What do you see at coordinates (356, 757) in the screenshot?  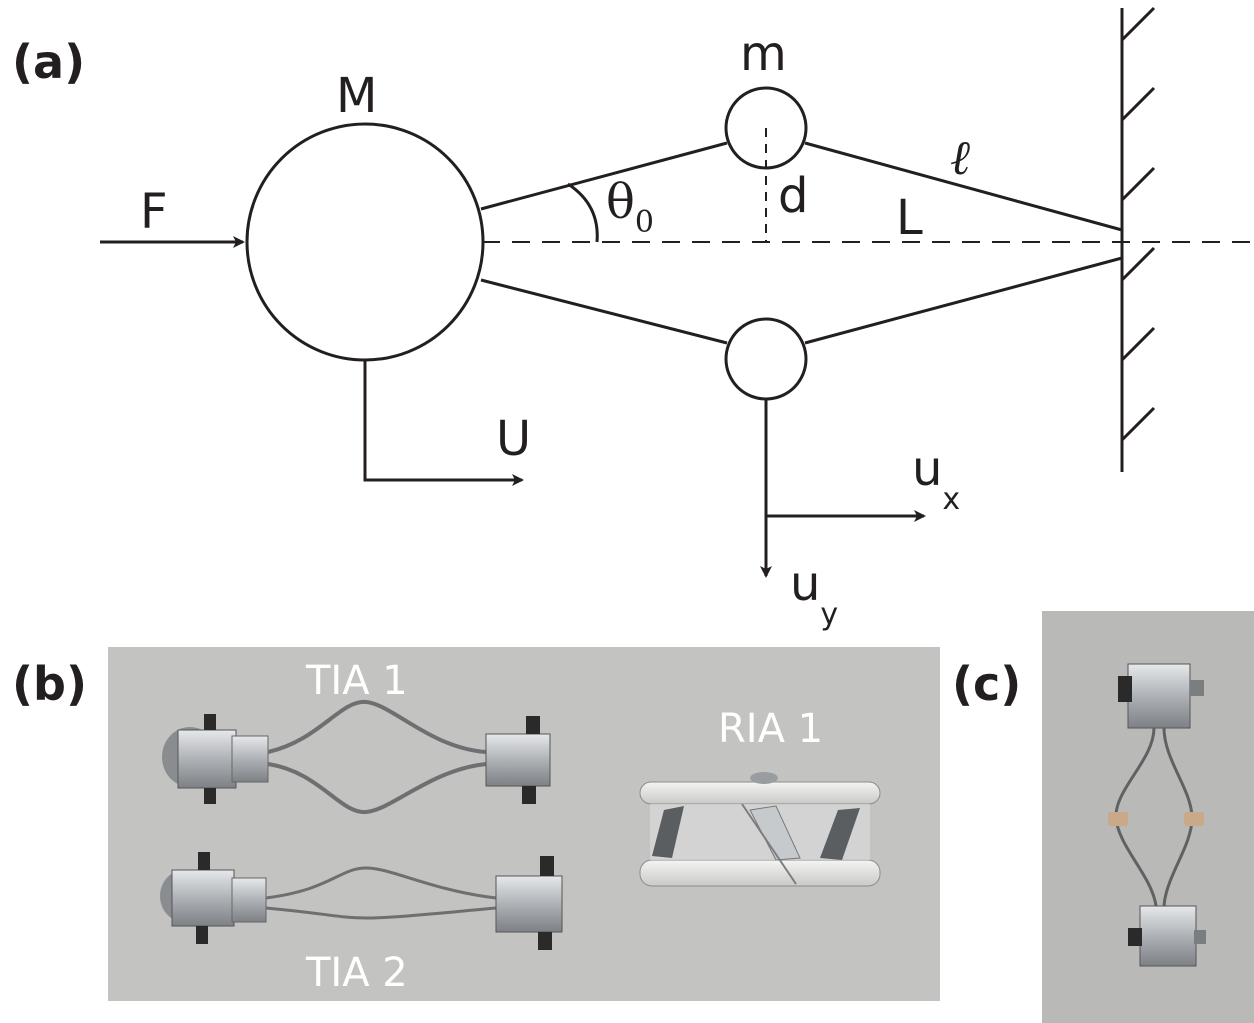 I see `tia-1-device` at bounding box center [356, 757].